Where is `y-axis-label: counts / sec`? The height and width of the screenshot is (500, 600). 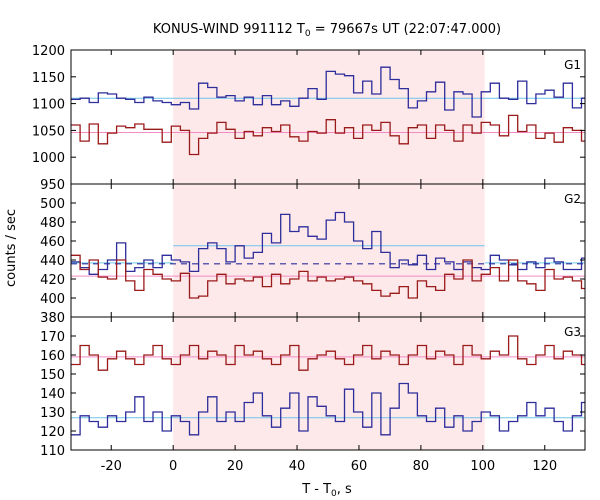
y-axis-label: counts / sec is located at coordinates (11, 248).